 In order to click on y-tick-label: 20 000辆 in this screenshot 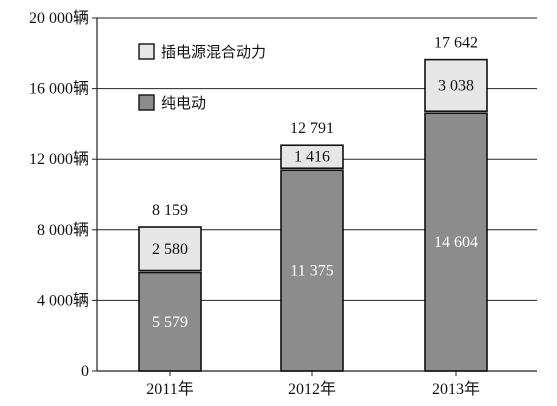, I will do `click(59, 18)`.